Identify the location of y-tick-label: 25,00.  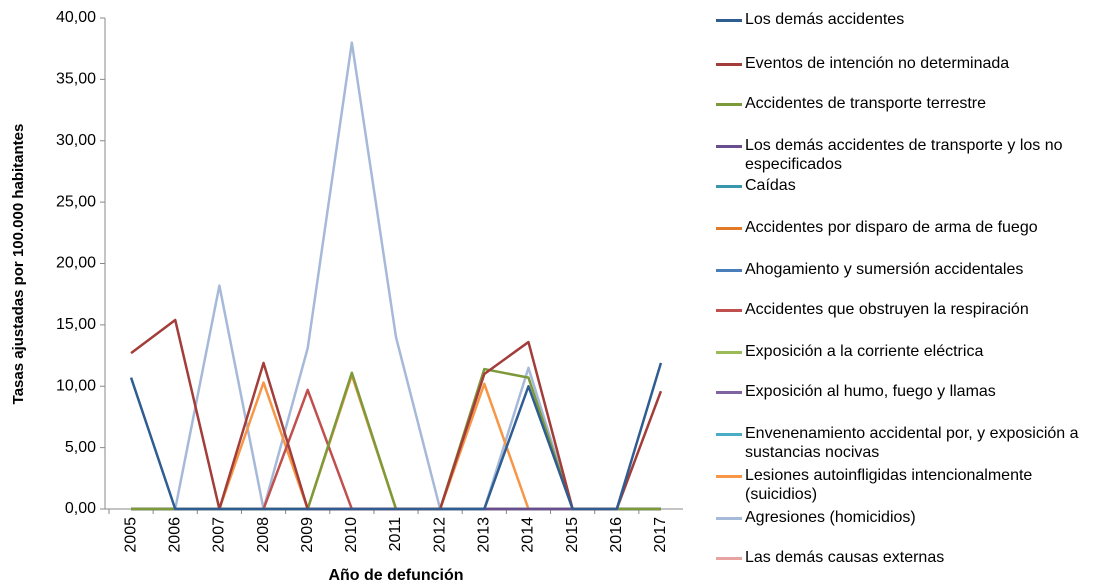
(76, 201).